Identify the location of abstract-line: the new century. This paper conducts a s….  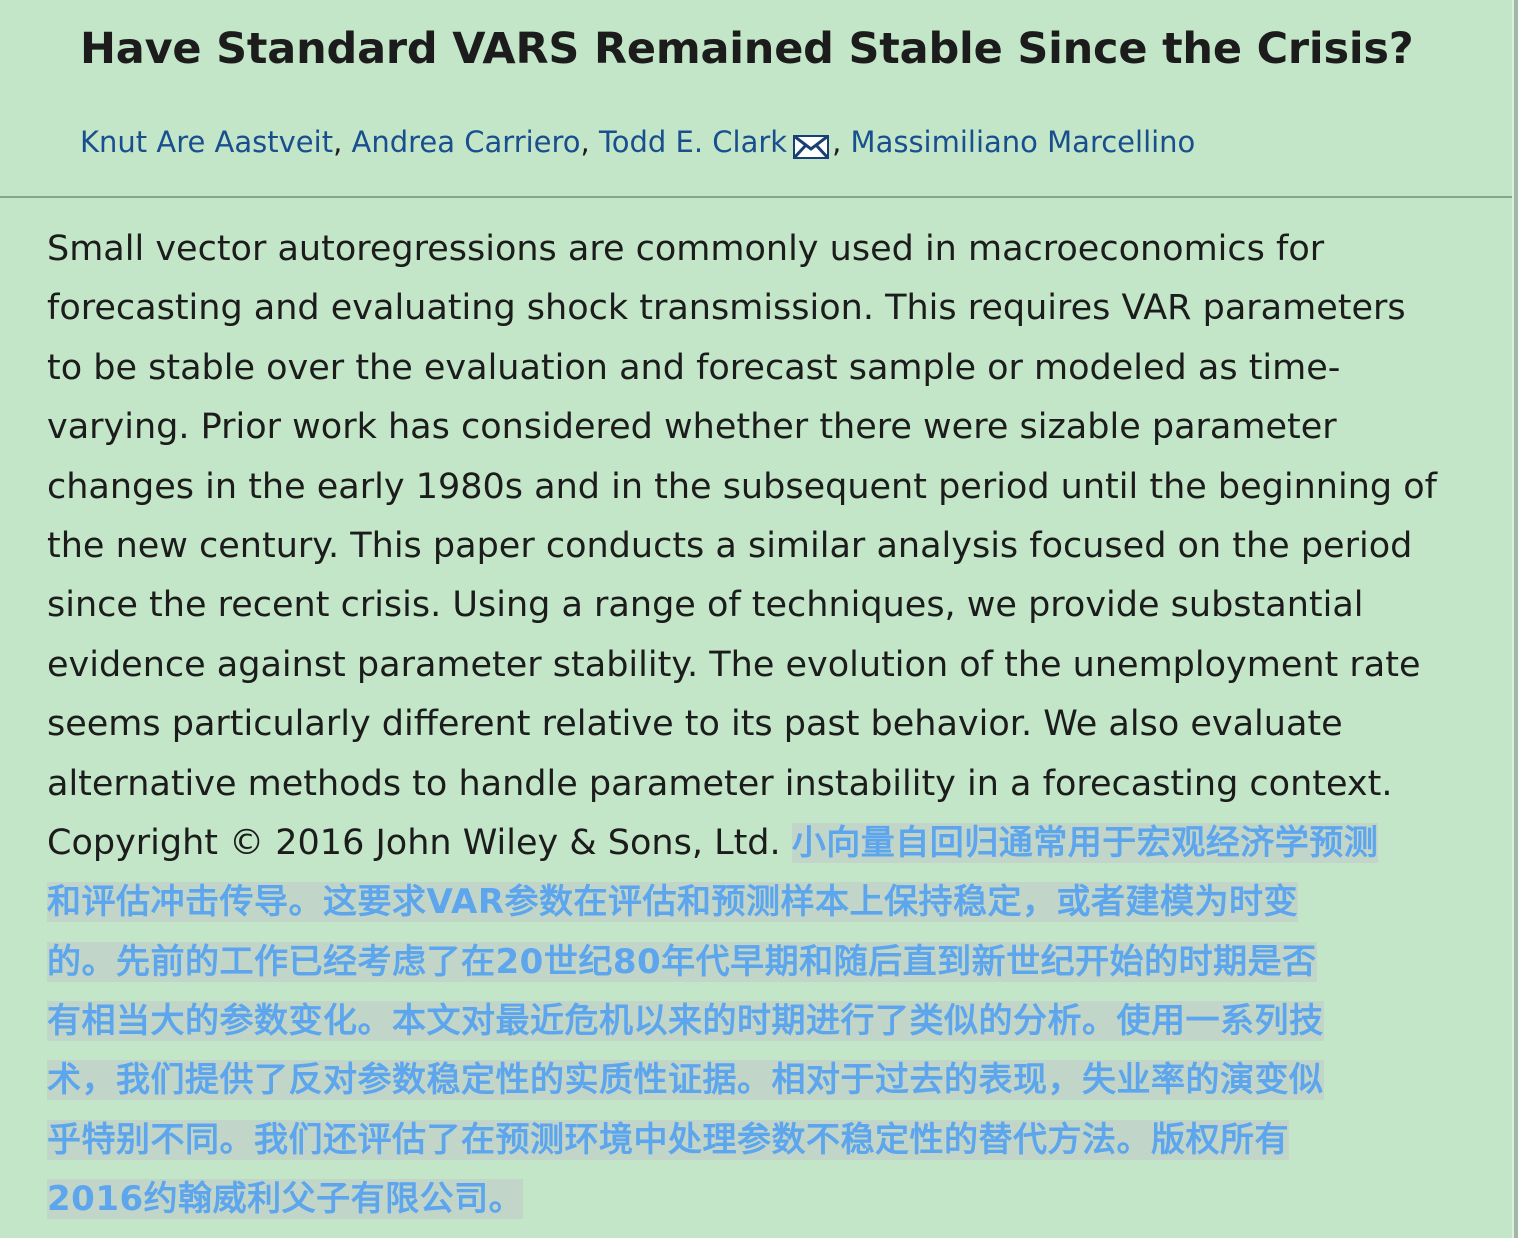
(730, 545).